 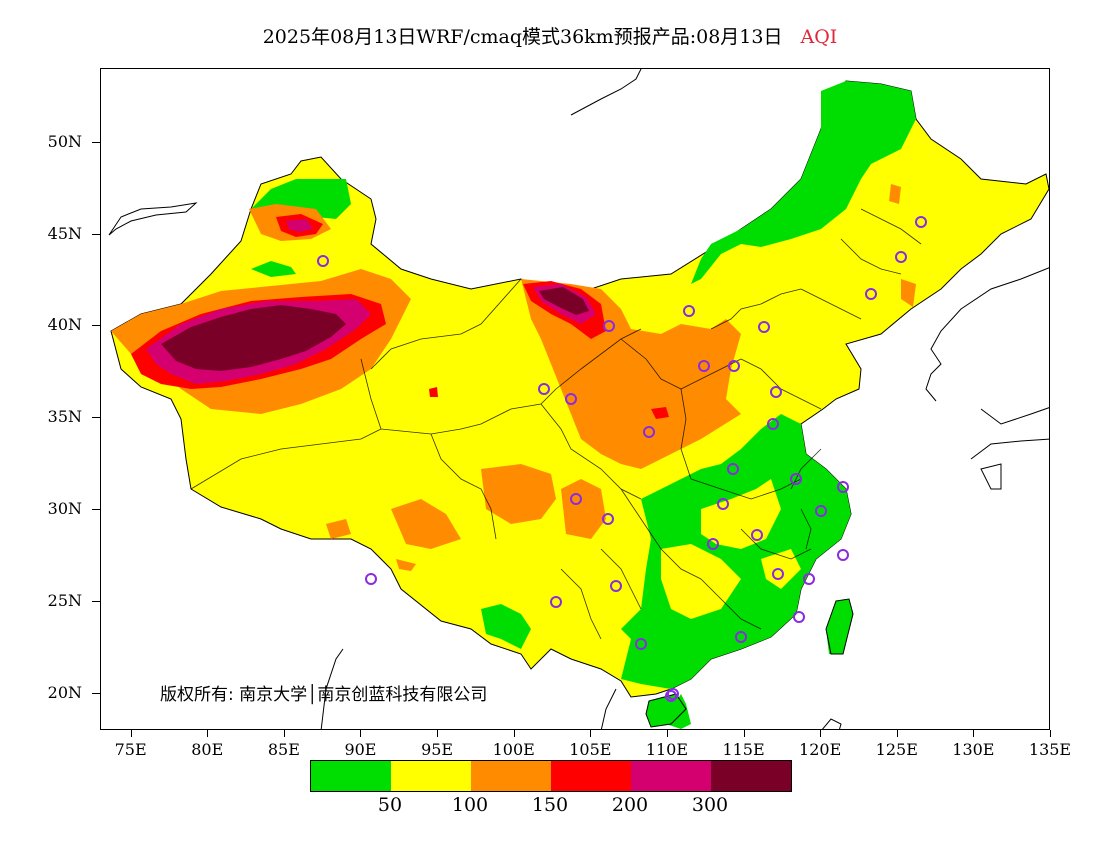 I want to click on lat-tick-label: 30N, so click(x=64, y=509).